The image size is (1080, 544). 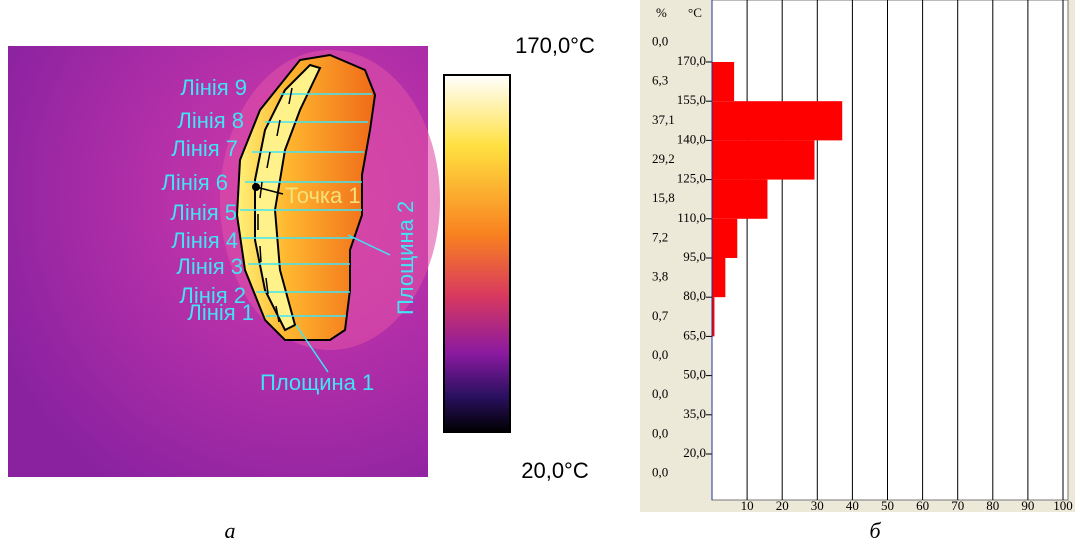 I want to click on y-tick-label: 20,0, so click(x=694, y=452).